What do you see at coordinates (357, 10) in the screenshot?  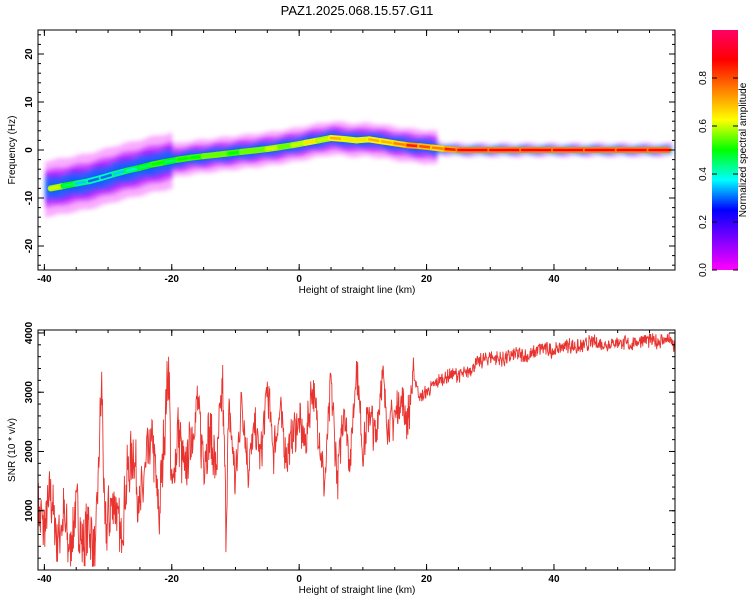 I see `figure-title: PAZ1.2025.068.15.57.G11` at bounding box center [357, 10].